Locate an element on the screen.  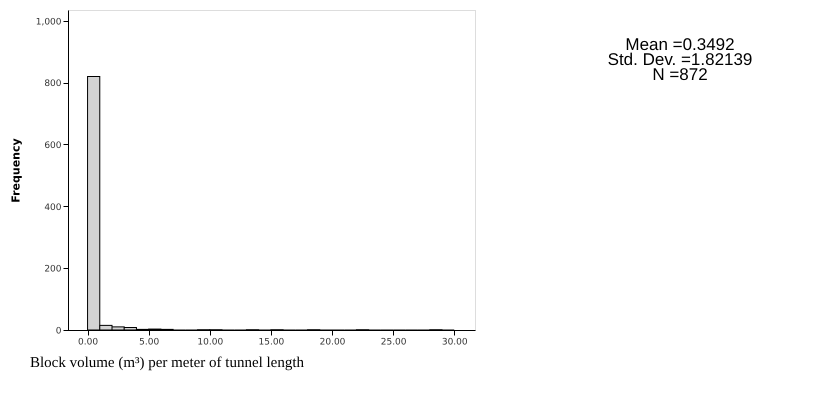
y-tick-label: 400 is located at coordinates (53, 207).